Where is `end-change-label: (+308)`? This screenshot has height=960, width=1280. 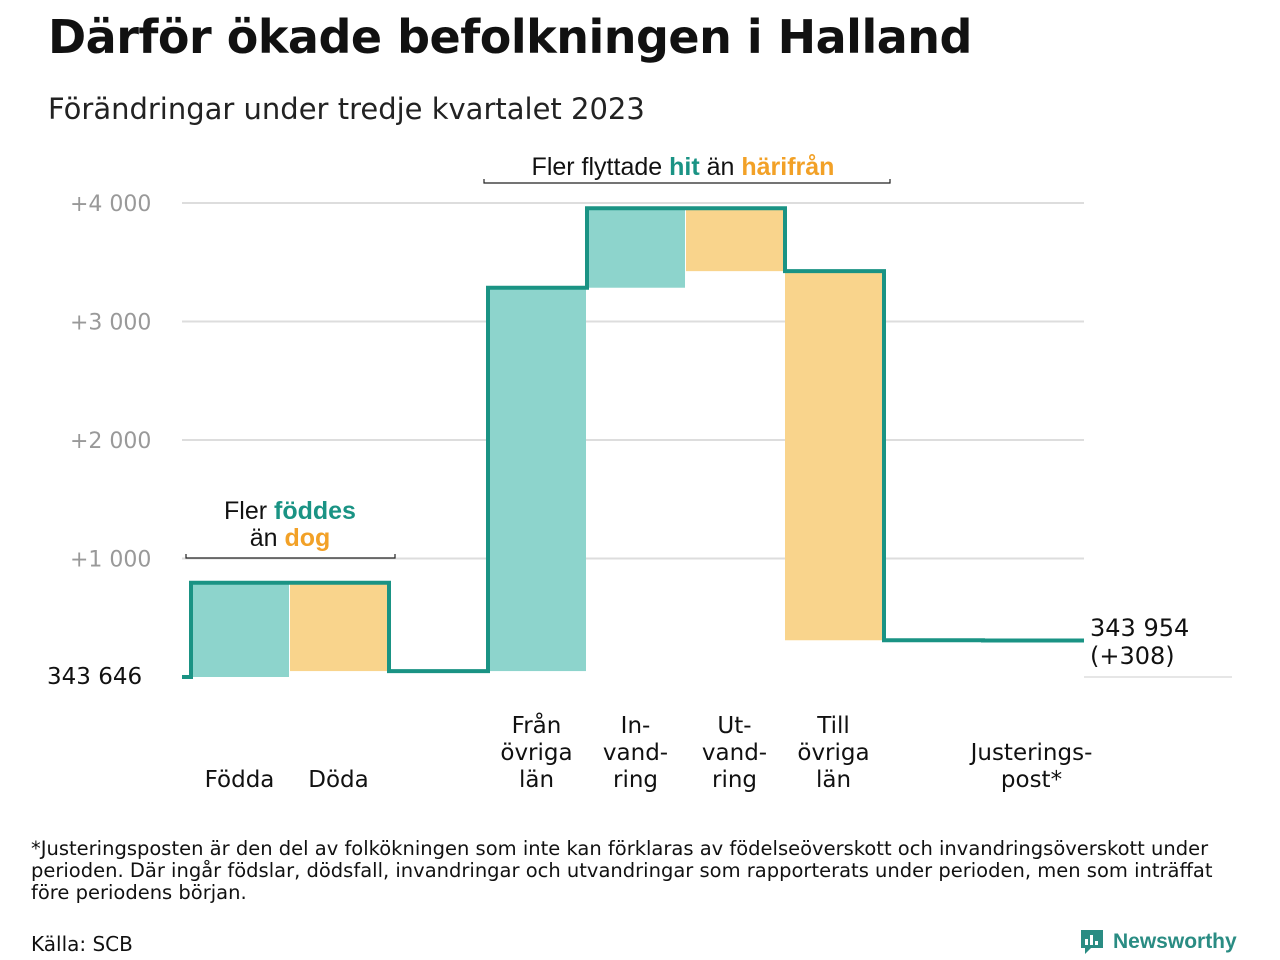
end-change-label: (+308) is located at coordinates (1132, 656).